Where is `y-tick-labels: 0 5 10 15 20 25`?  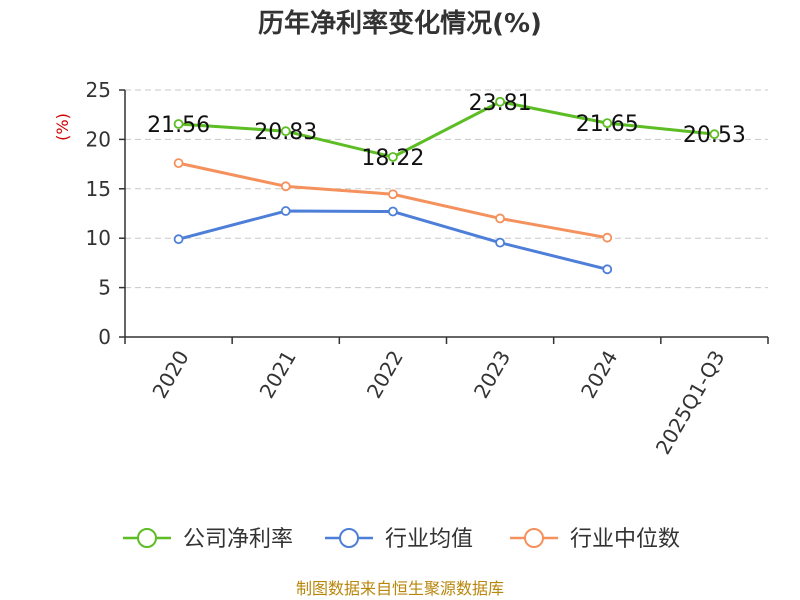 y-tick-labels: 0 5 10 15 20 25 is located at coordinates (98, 213).